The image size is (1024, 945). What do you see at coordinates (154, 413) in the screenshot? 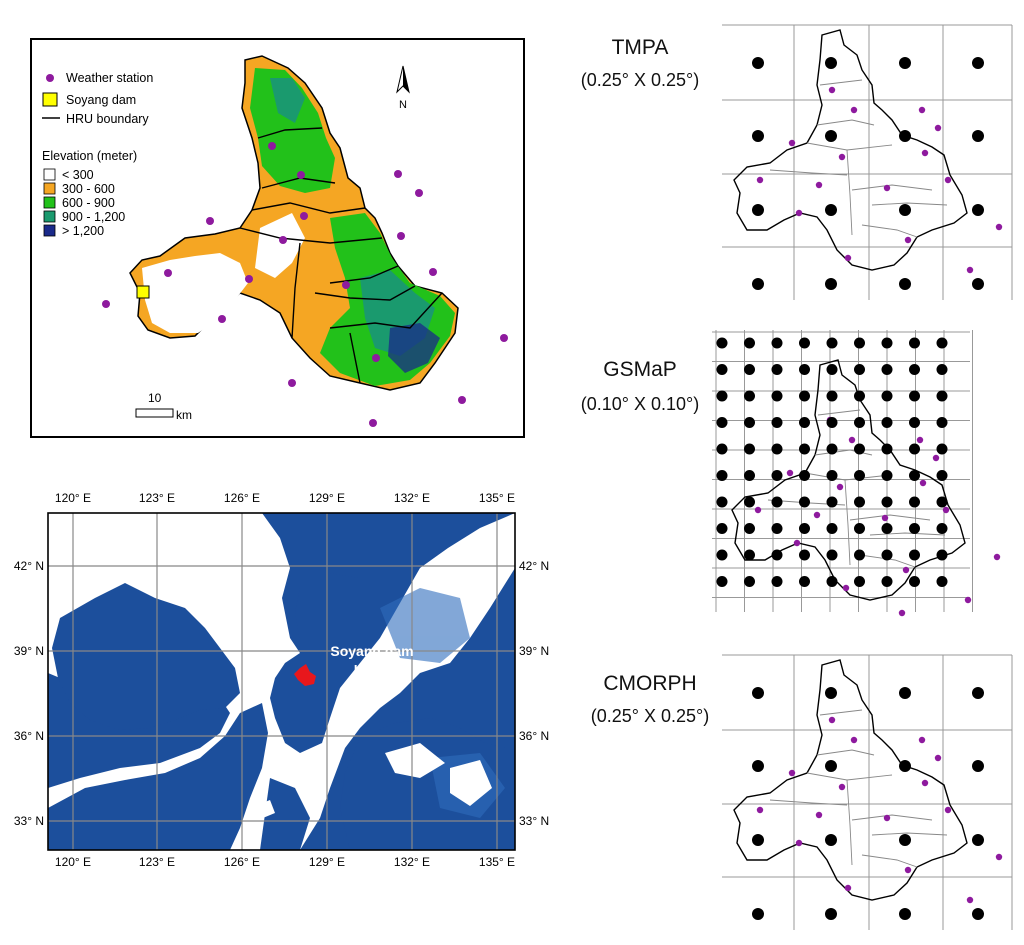
I see `scale-bar` at bounding box center [154, 413].